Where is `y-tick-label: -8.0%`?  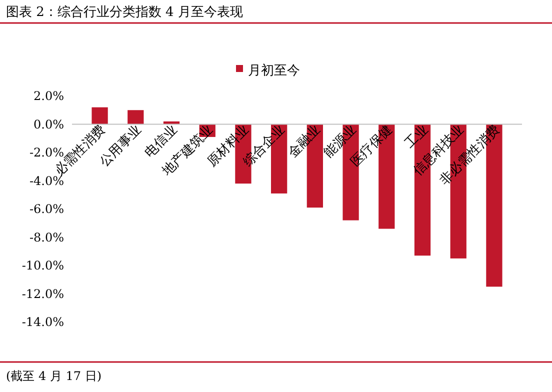 y-tick-label: -8.0% is located at coordinates (46, 237).